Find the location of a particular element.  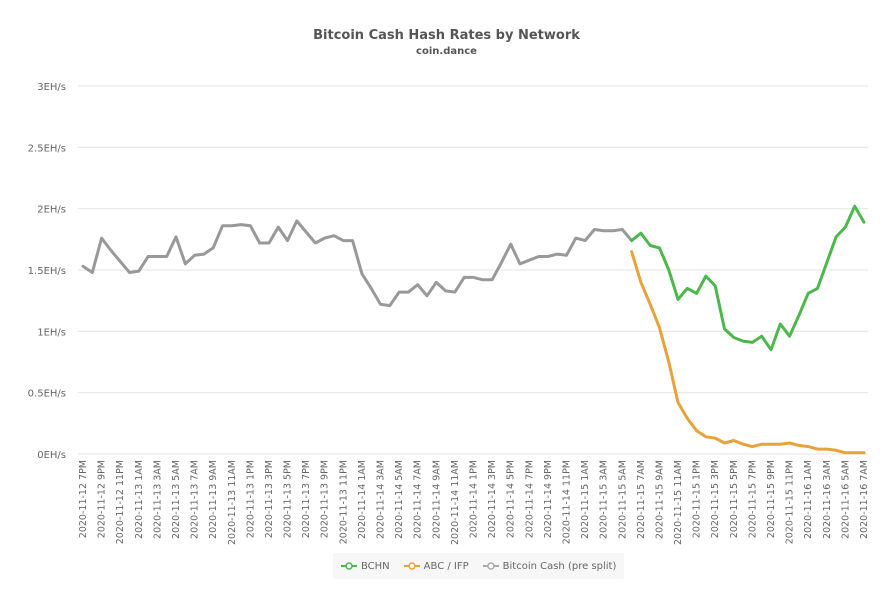

x-tick-label: 2020-11-16 7AM is located at coordinates (864, 499).